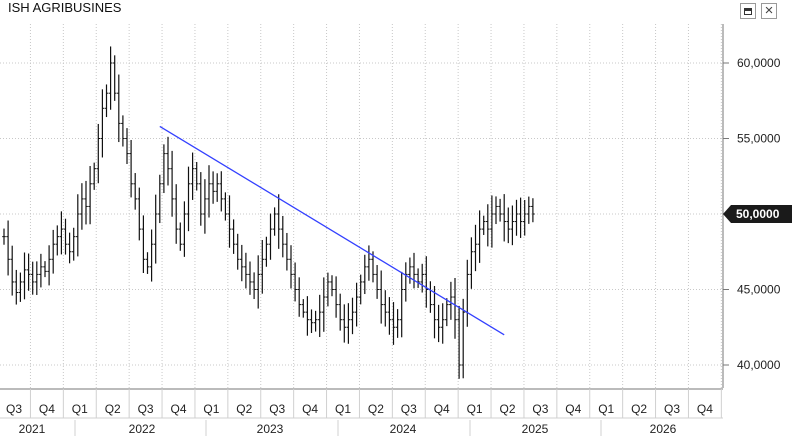 This screenshot has width=792, height=436. I want to click on x-tick-year: 2024, so click(403, 429).